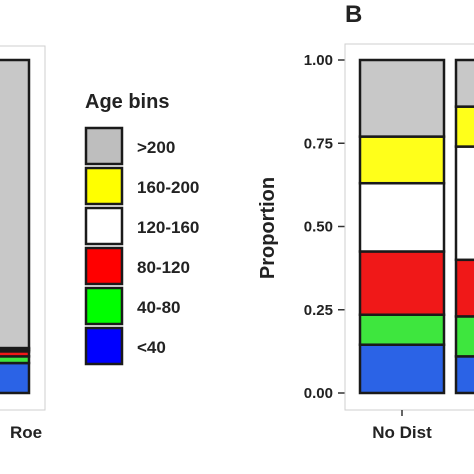 Image resolution: width=474 pixels, height=474 pixels. I want to click on x-axis: No Dist, so click(402, 426).